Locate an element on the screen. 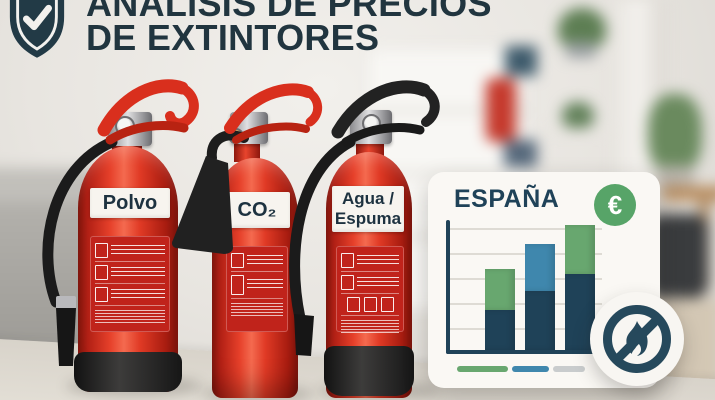 The width and height of the screenshot is (715, 400). type-label: Agua / Espuma is located at coordinates (368, 209).